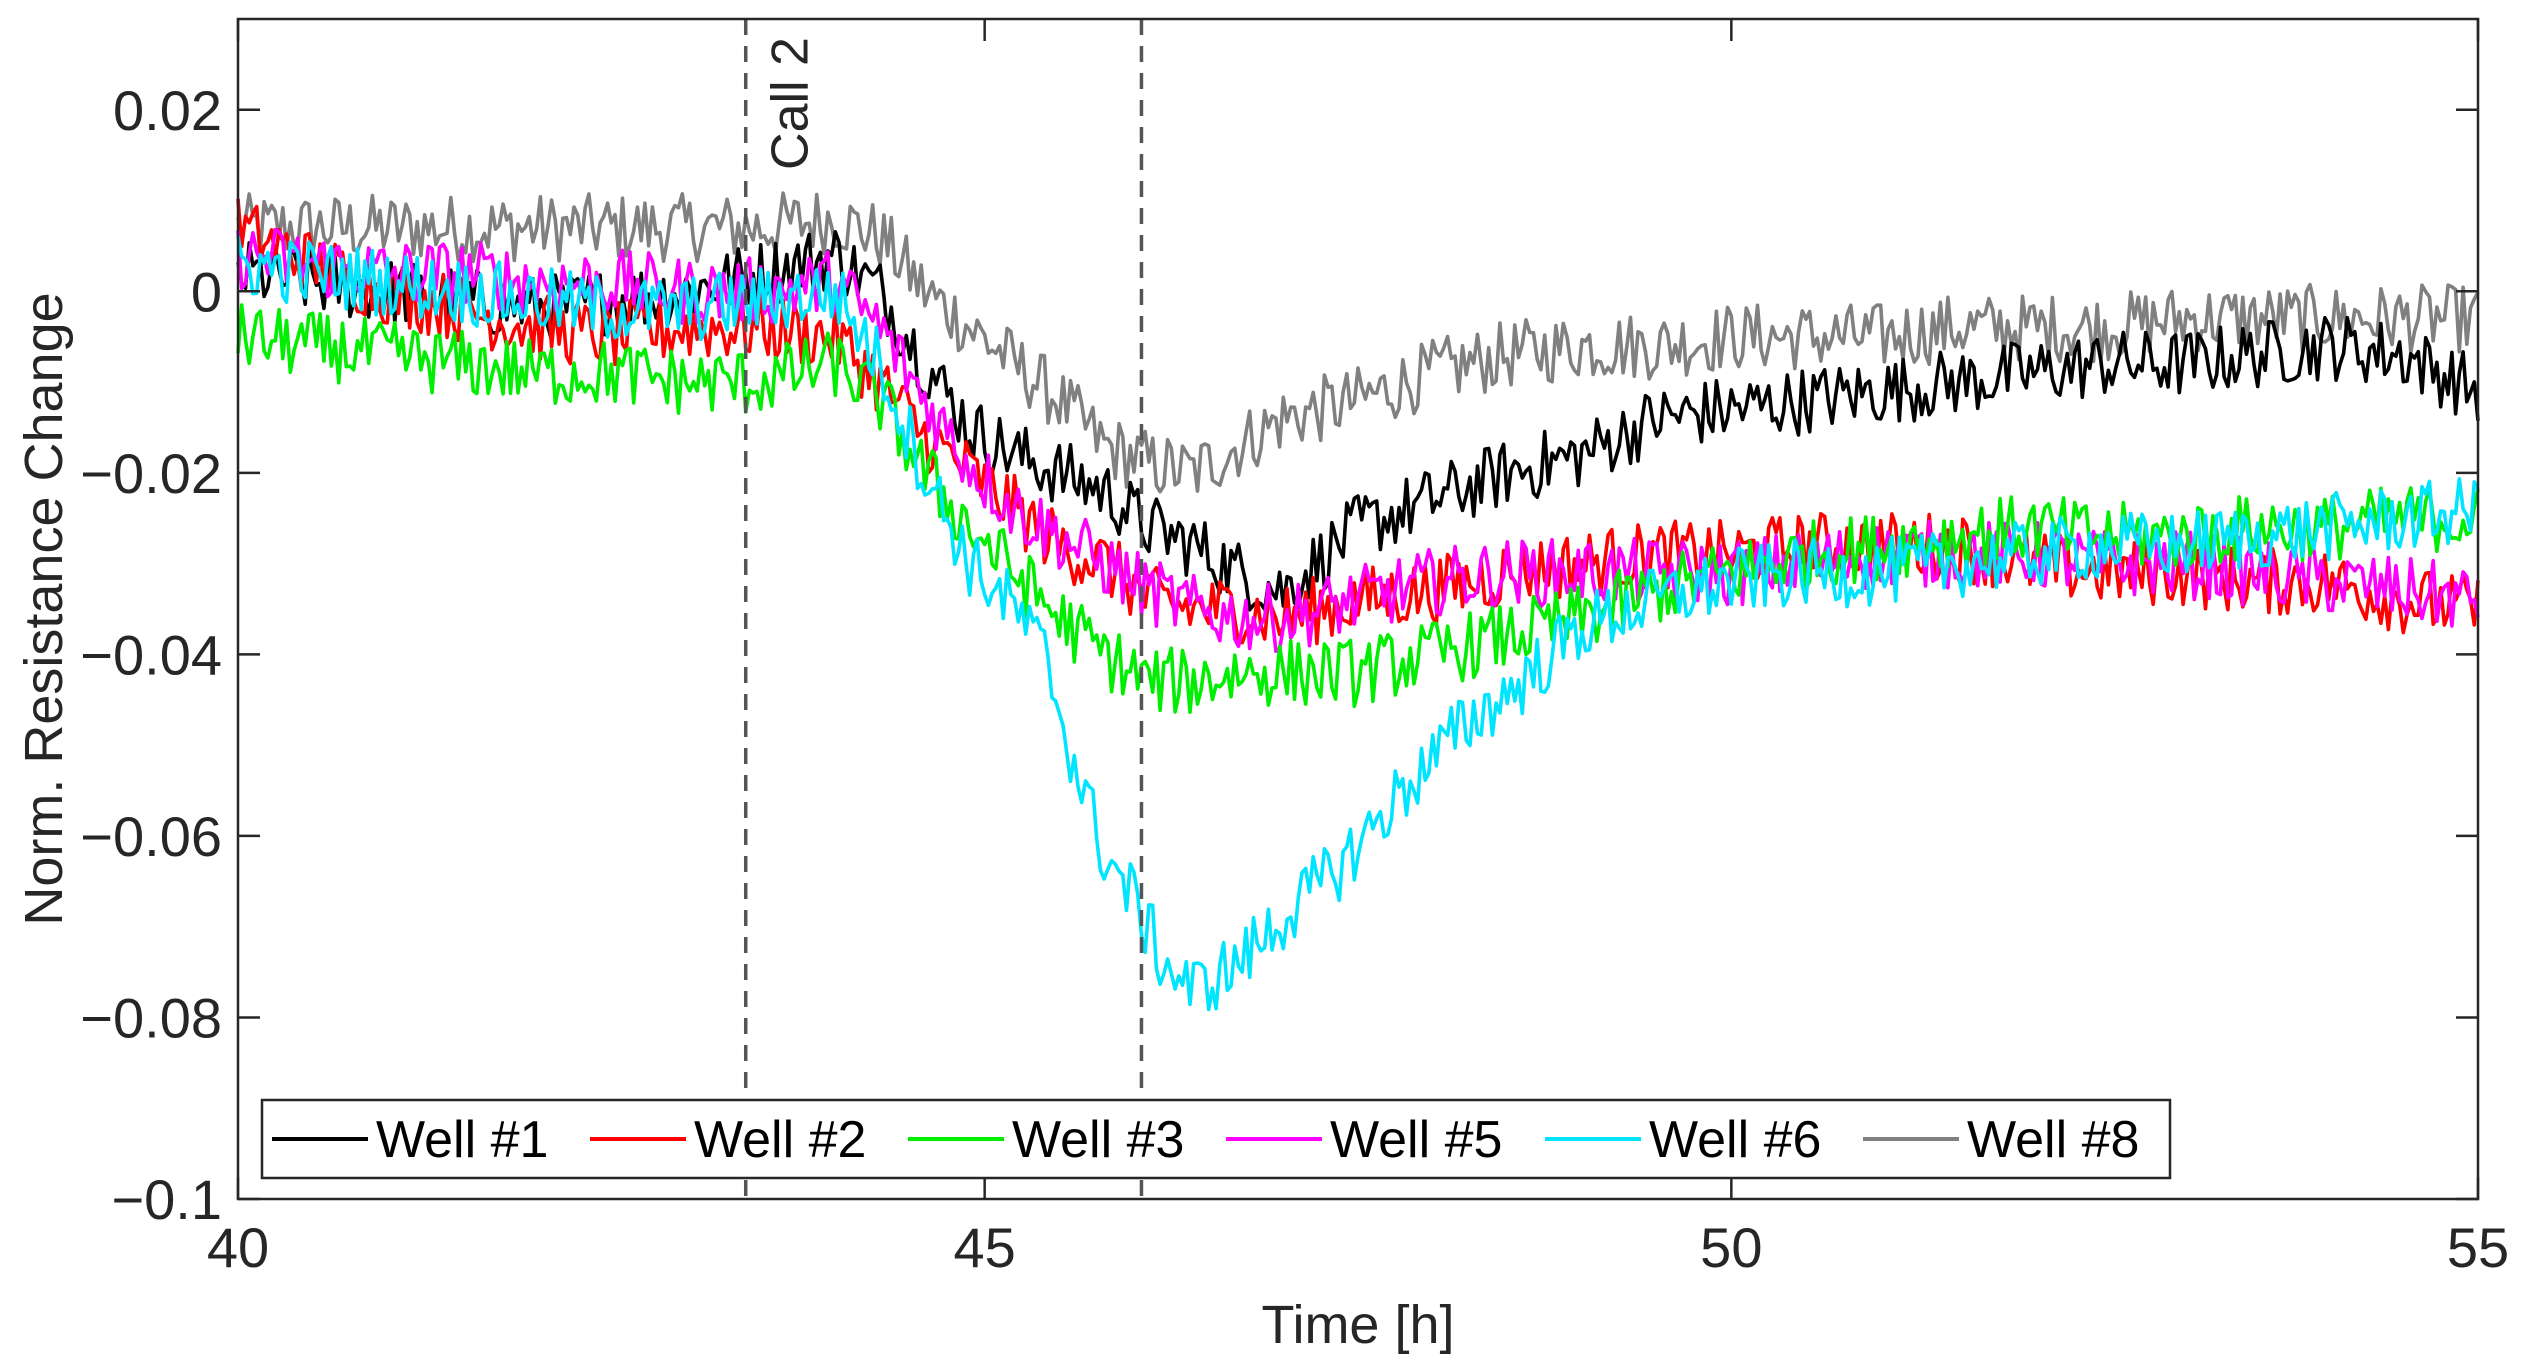 This screenshot has height=1367, width=2521. I want to click on legend-label-well-8: Well #8, so click(2053, 1140).